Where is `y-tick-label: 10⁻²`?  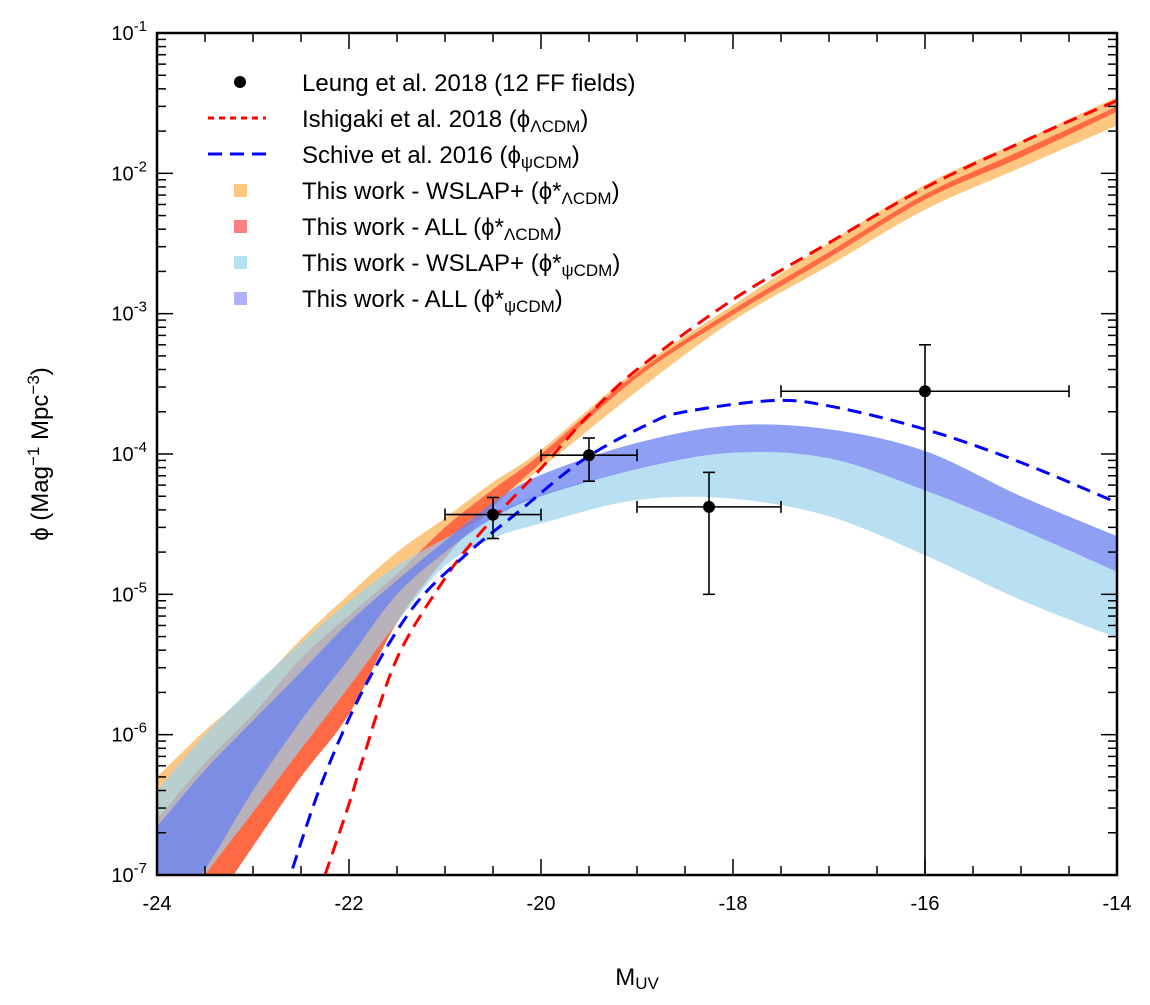 y-tick-label: 10⁻² is located at coordinates (129, 171).